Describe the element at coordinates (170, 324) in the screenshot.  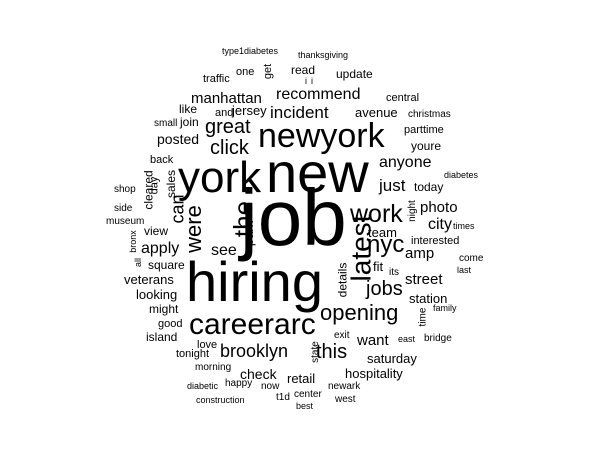
I see `word-good: good` at that location.